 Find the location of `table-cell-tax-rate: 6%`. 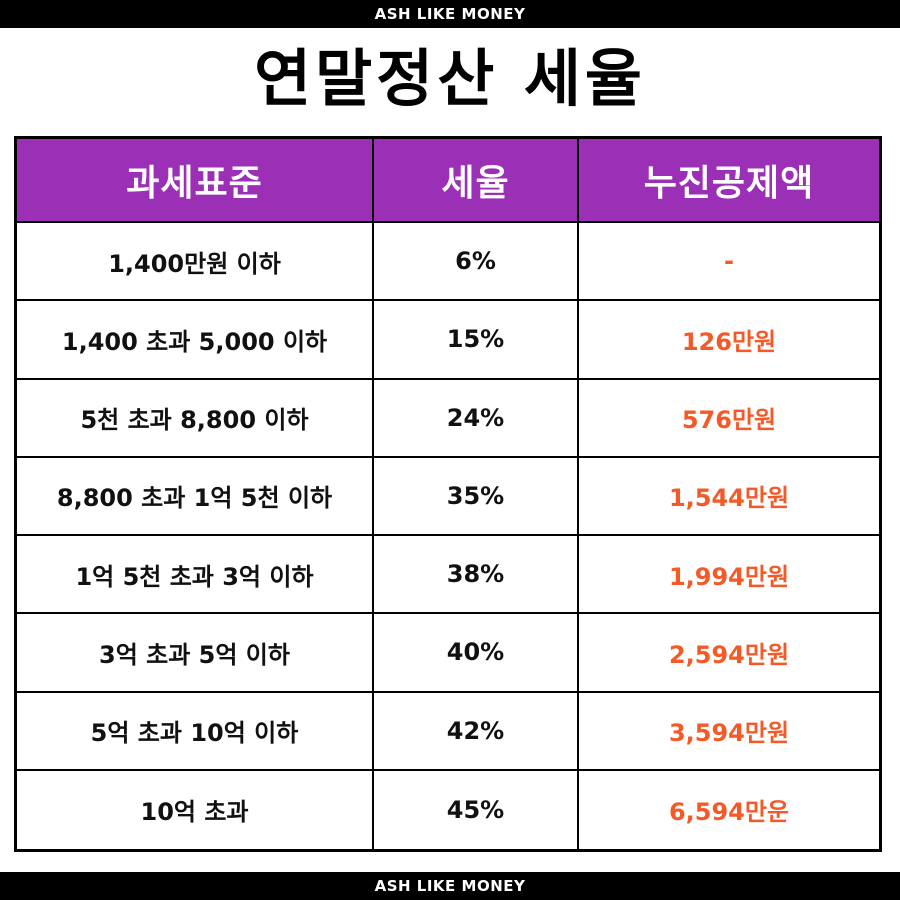

table-cell-tax-rate: 6% is located at coordinates (476, 262).